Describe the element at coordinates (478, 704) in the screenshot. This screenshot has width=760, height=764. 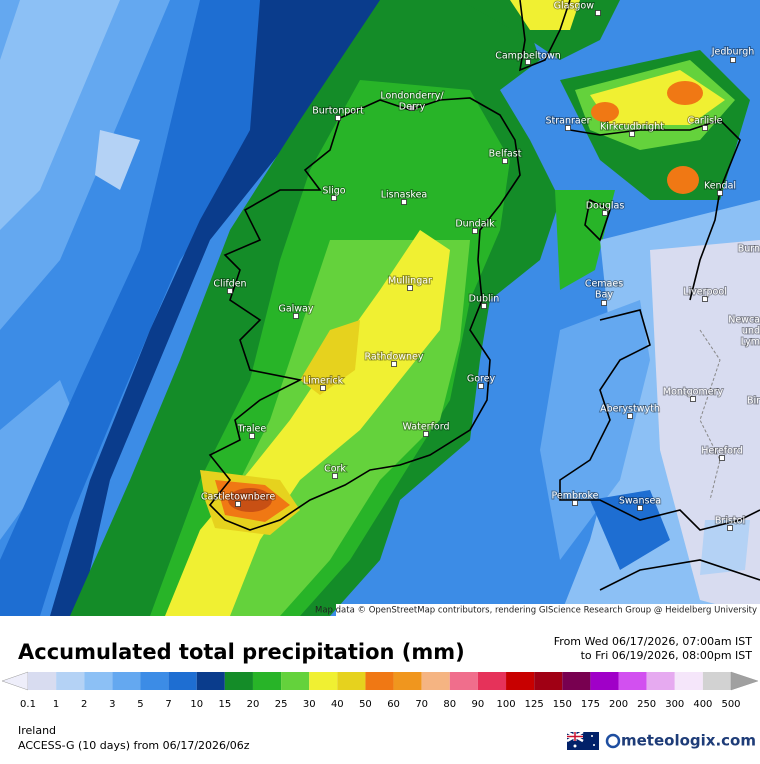
I see `scale-label: 90` at that location.